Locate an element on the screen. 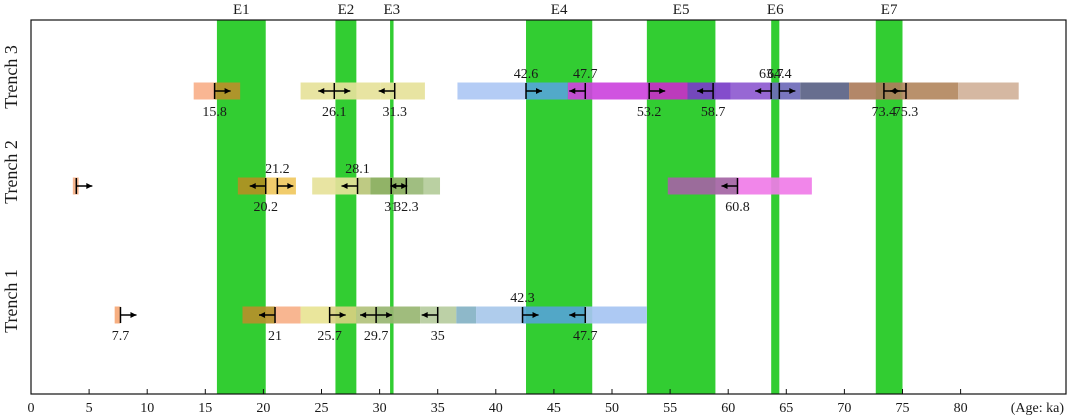 This screenshot has height=418, width=1072. age-marker: 42.6 is located at coordinates (528, 83).